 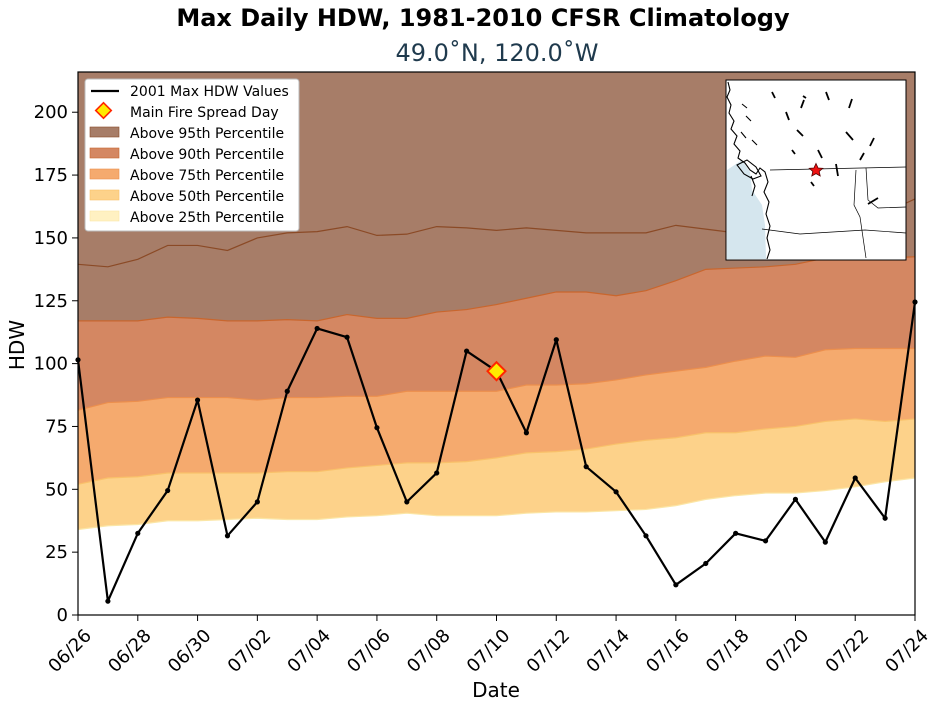 What do you see at coordinates (250, 651) in the screenshot?
I see `x-tick-label: 07/02` at bounding box center [250, 651].